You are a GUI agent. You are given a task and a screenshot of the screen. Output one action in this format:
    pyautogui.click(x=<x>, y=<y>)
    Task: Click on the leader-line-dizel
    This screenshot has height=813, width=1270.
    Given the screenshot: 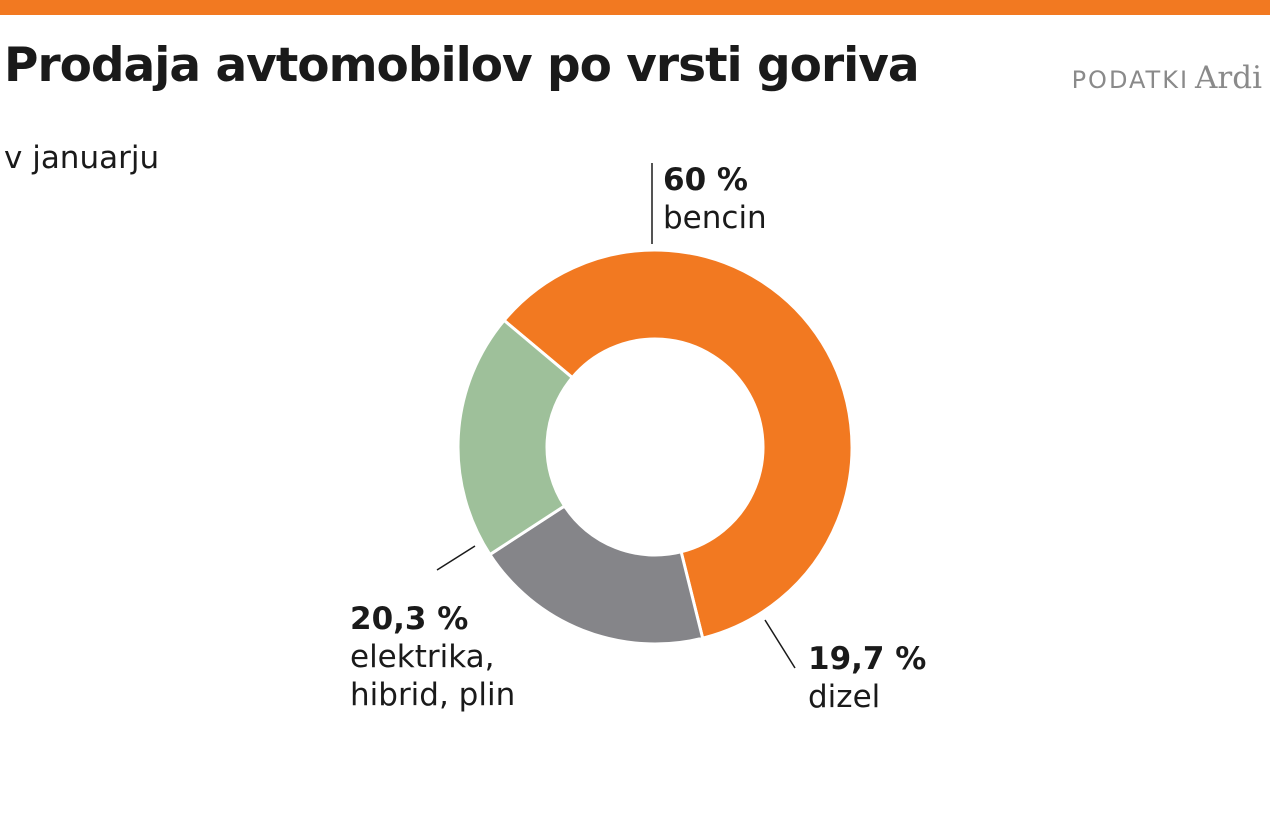 What is the action you would take?
    pyautogui.click(x=780, y=644)
    